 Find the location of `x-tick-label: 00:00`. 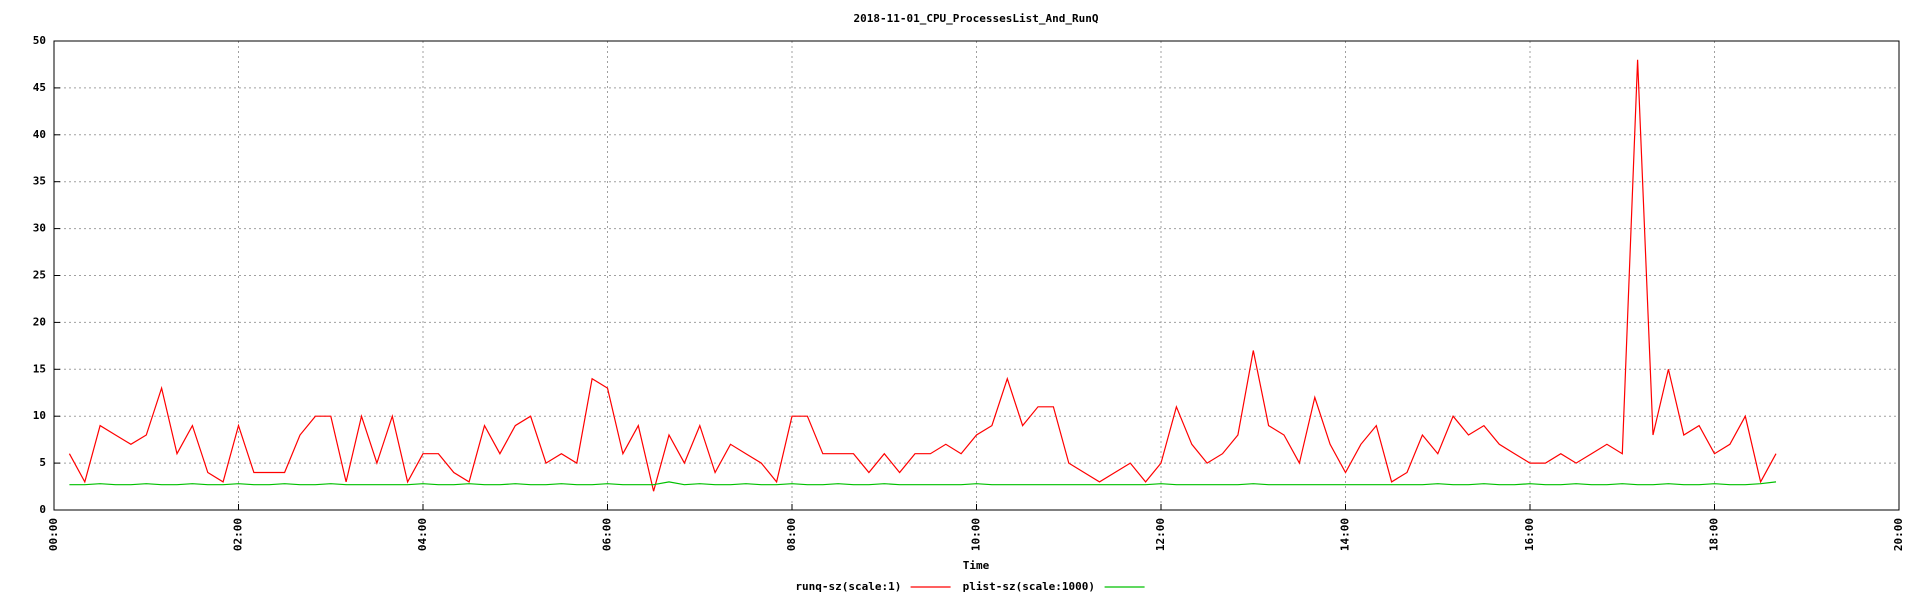

x-tick-label: 00:00 is located at coordinates (53, 534).